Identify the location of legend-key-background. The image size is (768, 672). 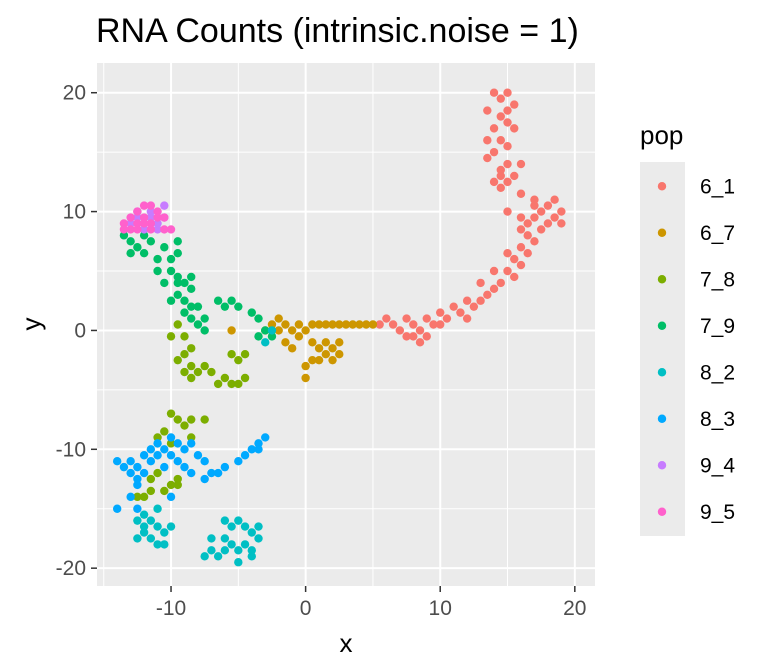
(662, 349).